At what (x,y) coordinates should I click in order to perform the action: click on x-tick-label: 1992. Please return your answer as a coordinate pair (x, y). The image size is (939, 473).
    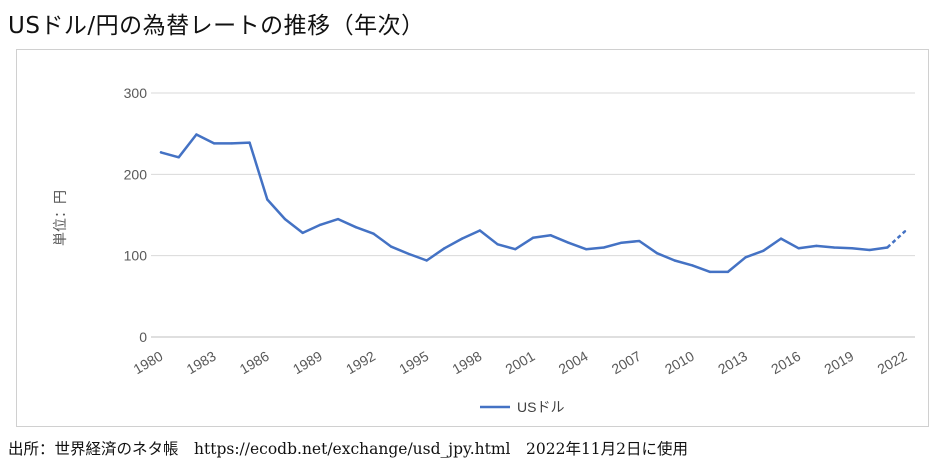
    Looking at the image, I should click on (360, 363).